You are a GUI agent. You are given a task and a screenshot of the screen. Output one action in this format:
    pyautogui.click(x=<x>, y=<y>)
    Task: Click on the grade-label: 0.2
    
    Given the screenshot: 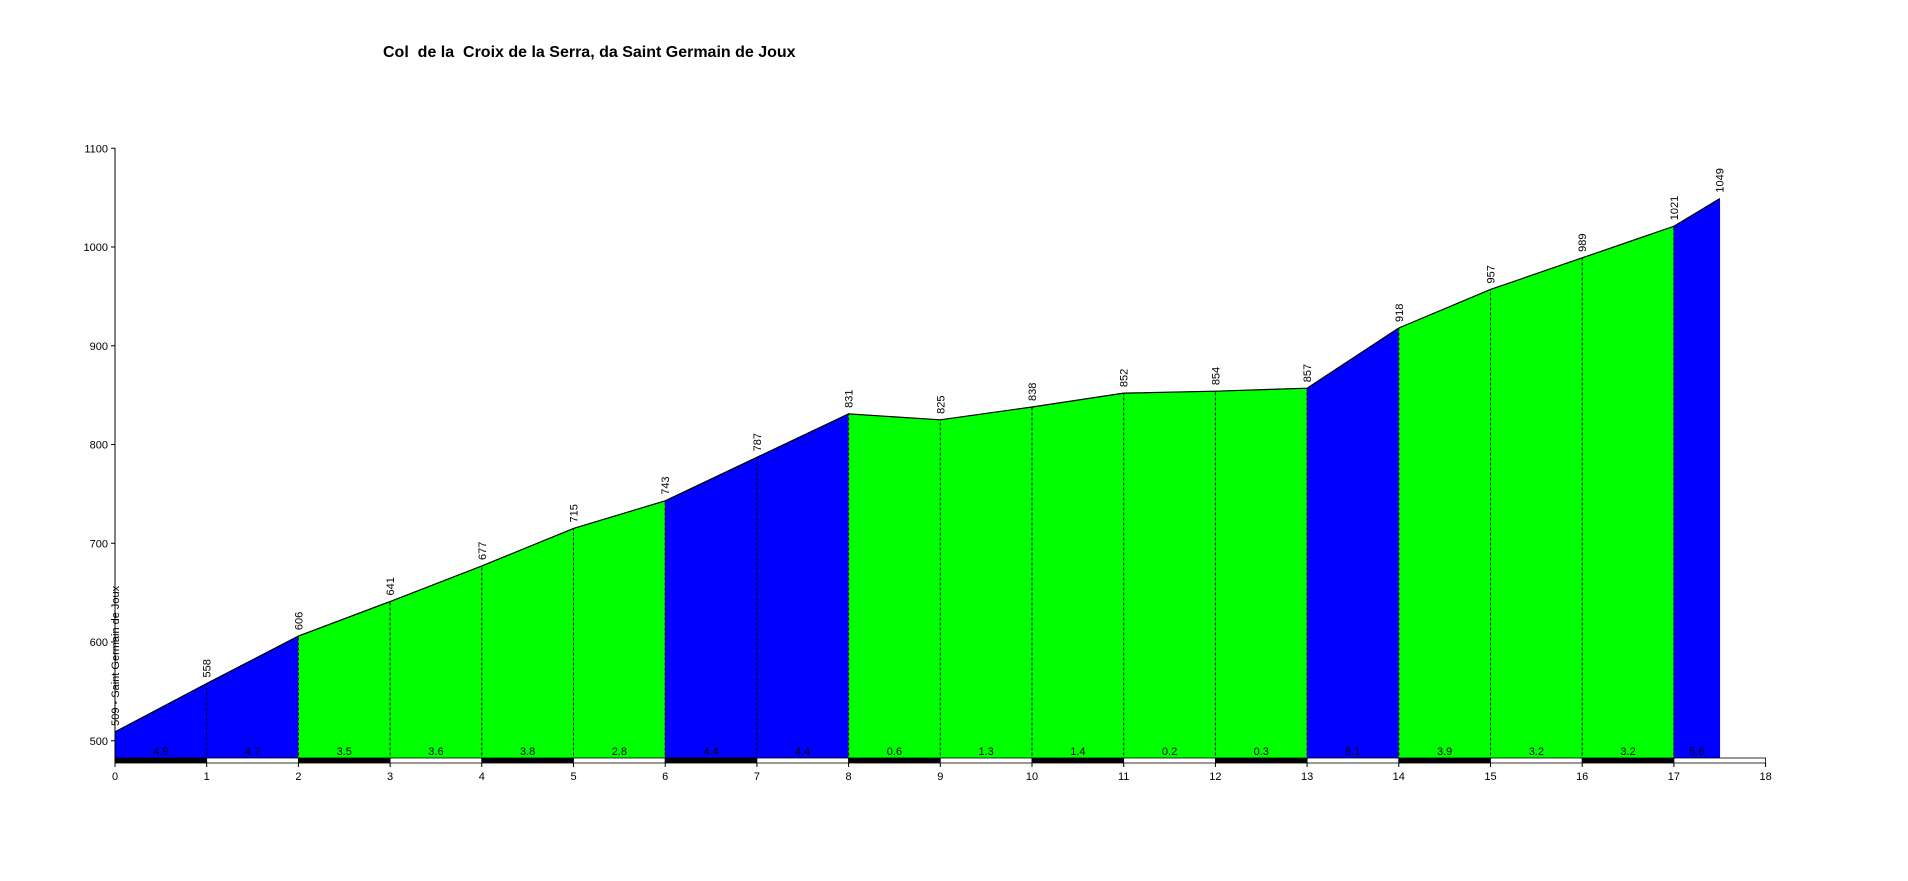 What is the action you would take?
    pyautogui.click(x=1169, y=752)
    